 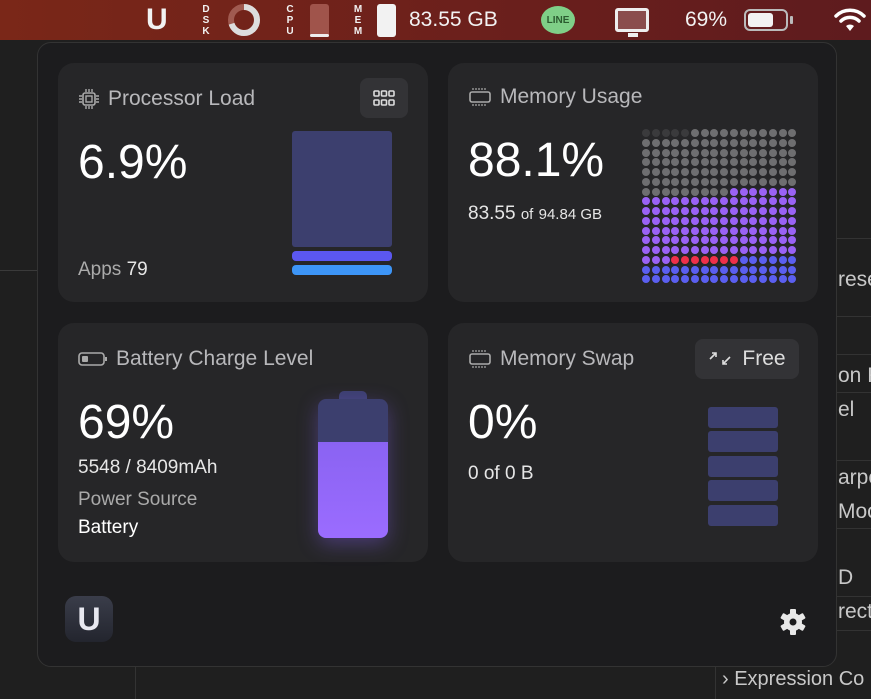 I want to click on memory-detail: 83.55 of 94.84 GB, so click(x=535, y=213).